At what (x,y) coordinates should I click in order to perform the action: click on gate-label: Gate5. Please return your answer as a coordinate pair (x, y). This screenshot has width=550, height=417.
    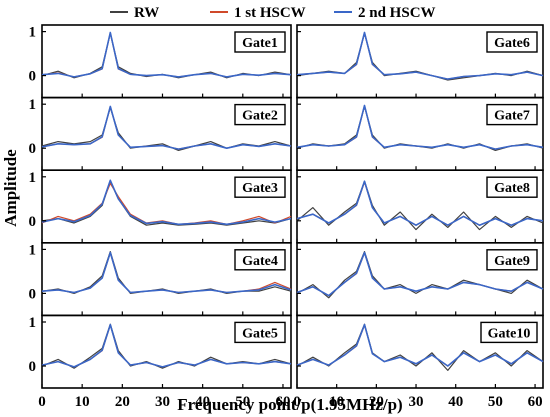
    Looking at the image, I should click on (260, 333).